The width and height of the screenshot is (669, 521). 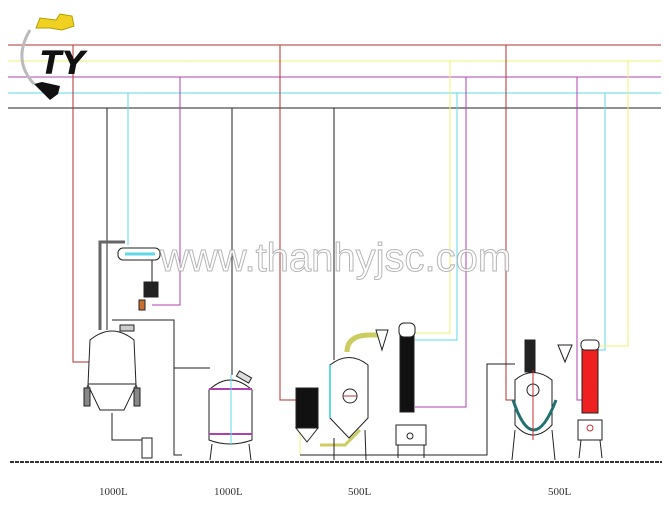 I want to click on condenser, so click(x=139, y=279).